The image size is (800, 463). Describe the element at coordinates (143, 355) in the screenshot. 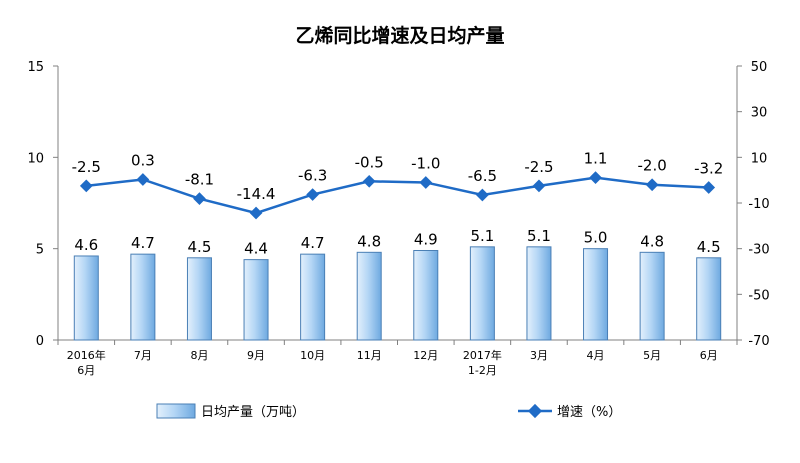

I see `category-label: 7月` at that location.